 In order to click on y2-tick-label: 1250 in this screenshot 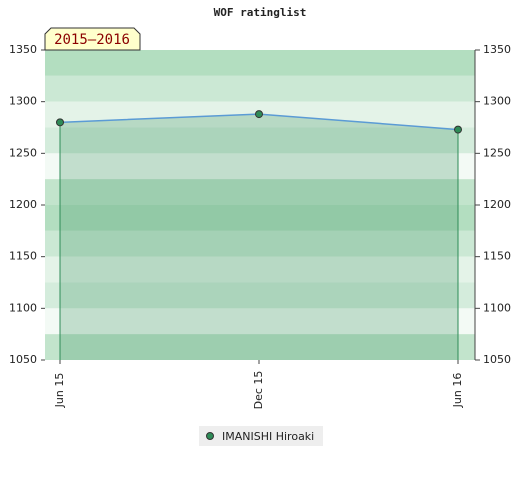, I will do `click(497, 152)`.